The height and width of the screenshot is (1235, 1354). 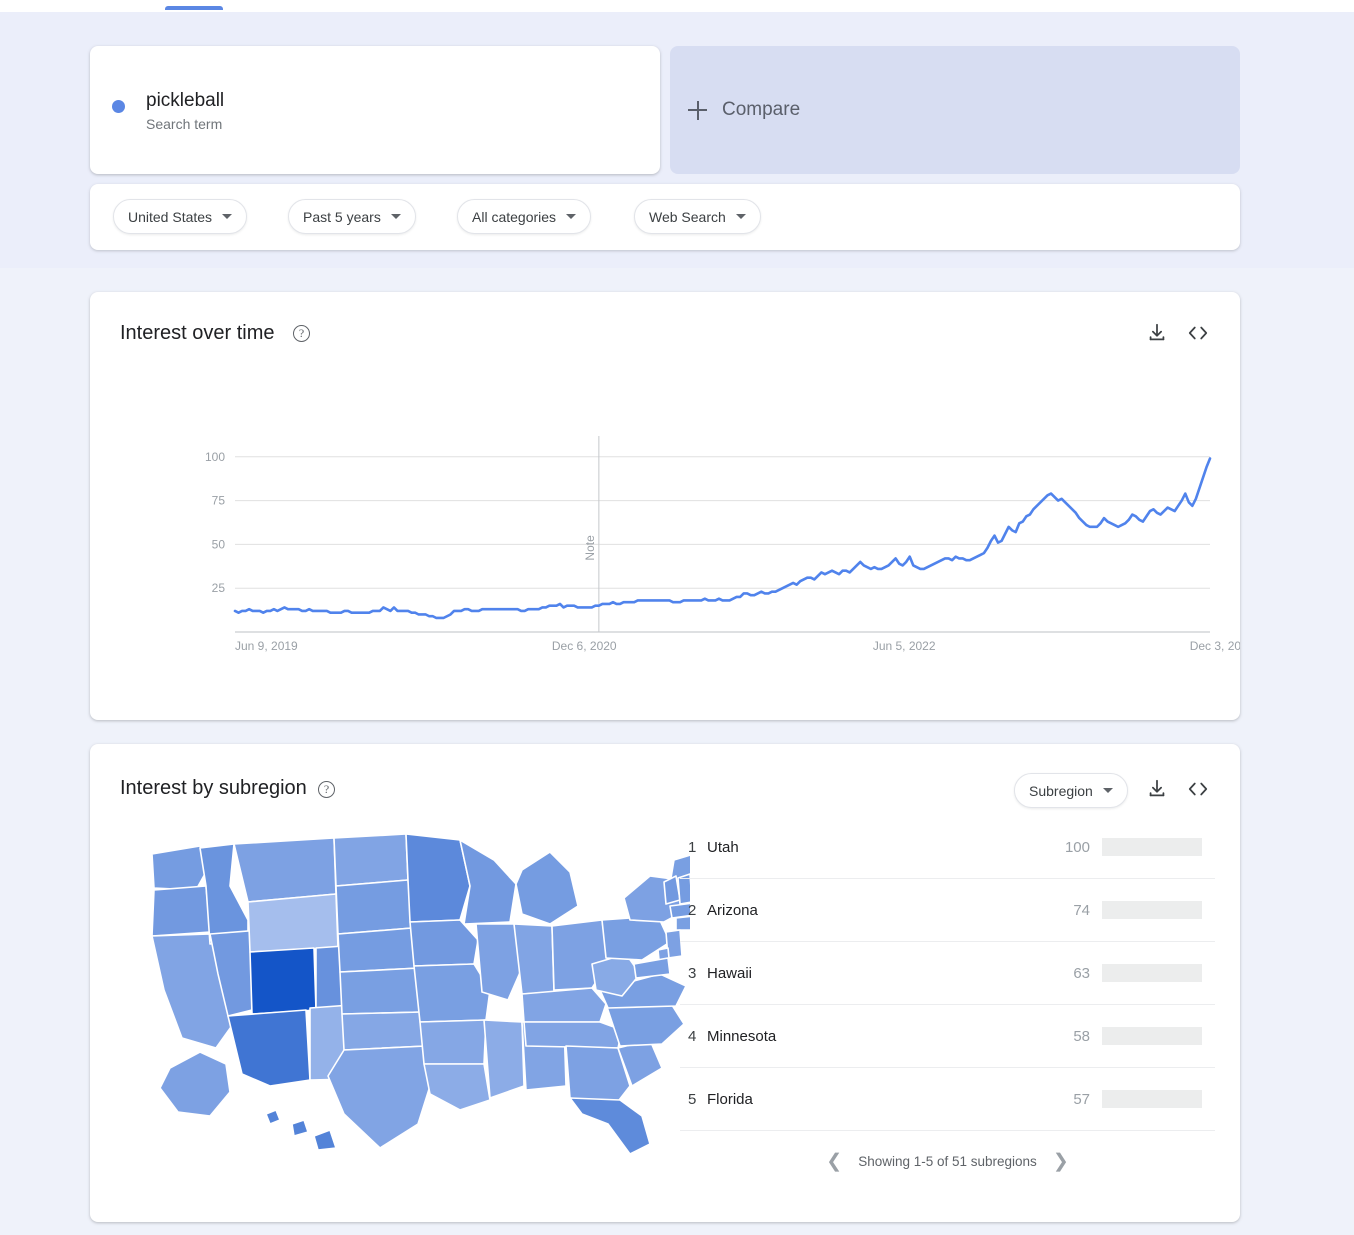 What do you see at coordinates (742, 1036) in the screenshot?
I see `subregion-name: Minnesota` at bounding box center [742, 1036].